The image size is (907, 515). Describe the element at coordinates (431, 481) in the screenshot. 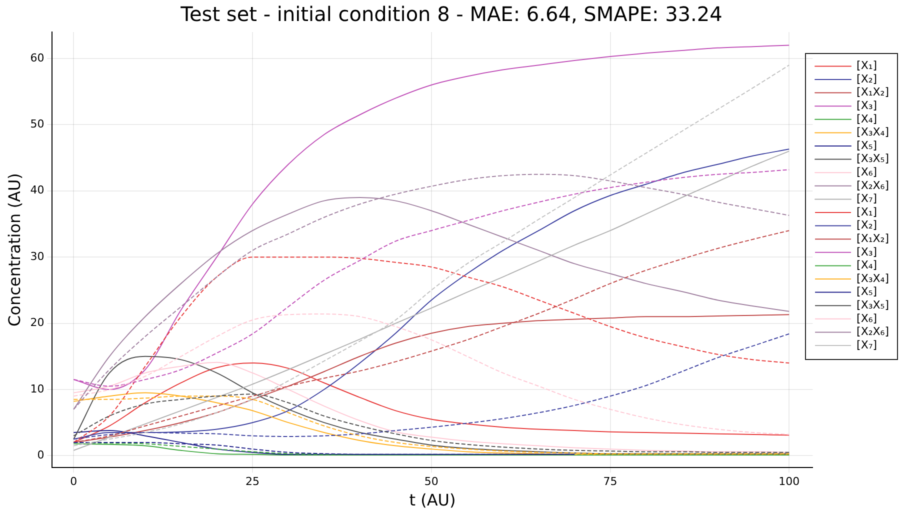

I see `x-tick-label: 50` at that location.